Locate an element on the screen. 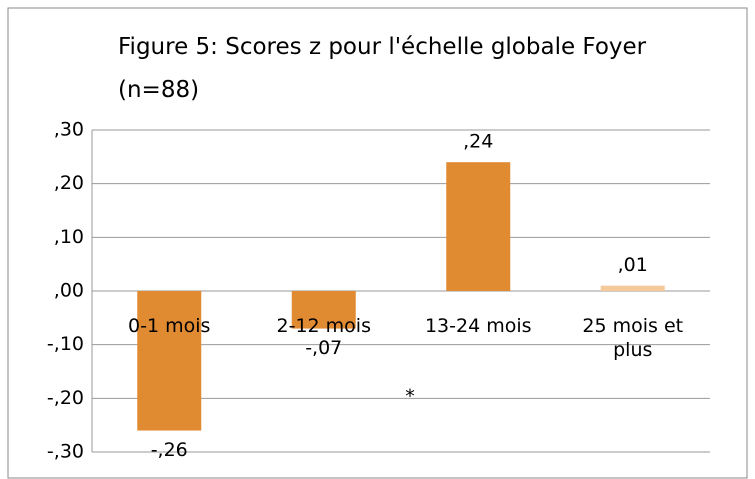 This screenshot has height=479, width=755. value-label: ,01 is located at coordinates (633, 265).